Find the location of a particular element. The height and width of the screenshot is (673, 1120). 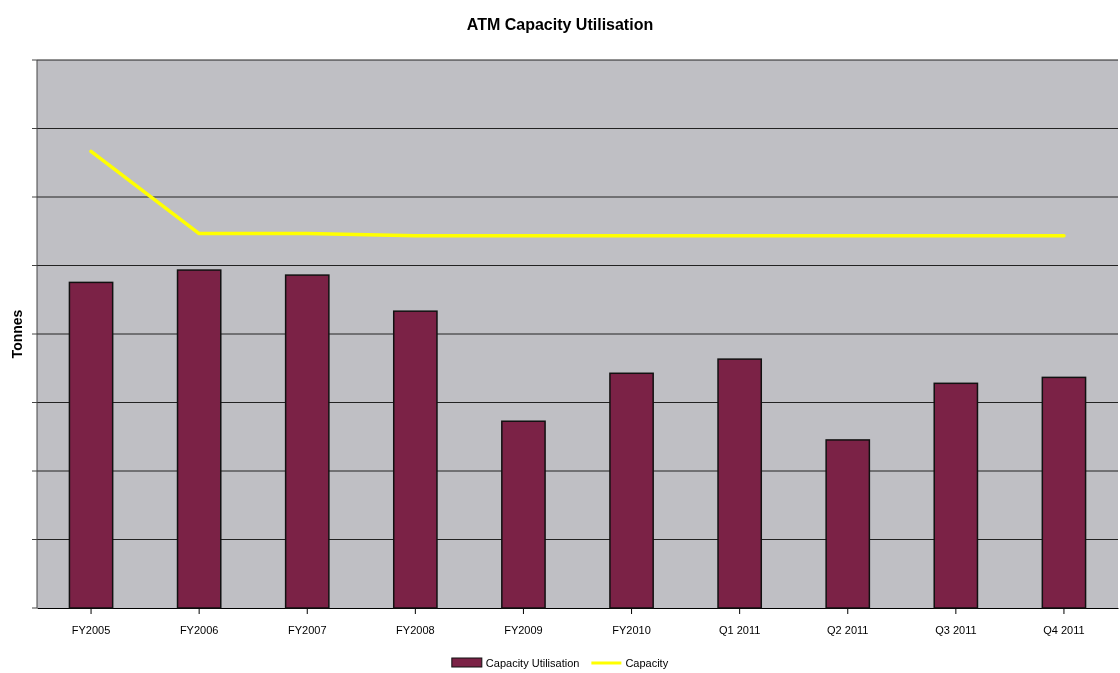

x-tick-label: Q3 2011 is located at coordinates (956, 629).